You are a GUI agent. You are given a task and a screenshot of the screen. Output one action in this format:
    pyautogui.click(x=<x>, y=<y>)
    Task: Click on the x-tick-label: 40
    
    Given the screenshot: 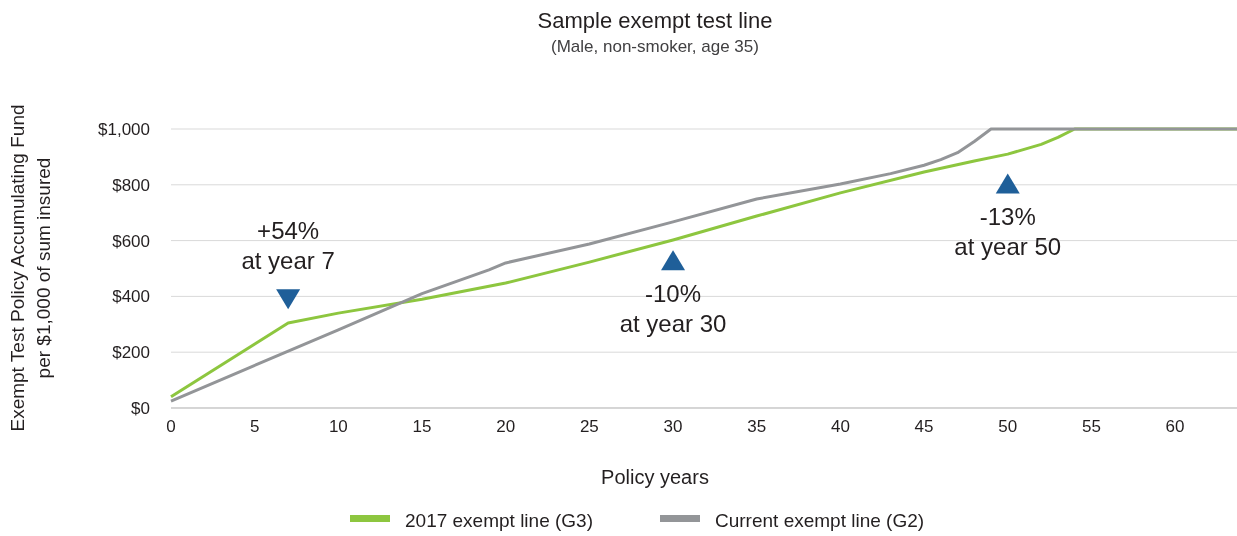 What is the action you would take?
    pyautogui.click(x=840, y=426)
    